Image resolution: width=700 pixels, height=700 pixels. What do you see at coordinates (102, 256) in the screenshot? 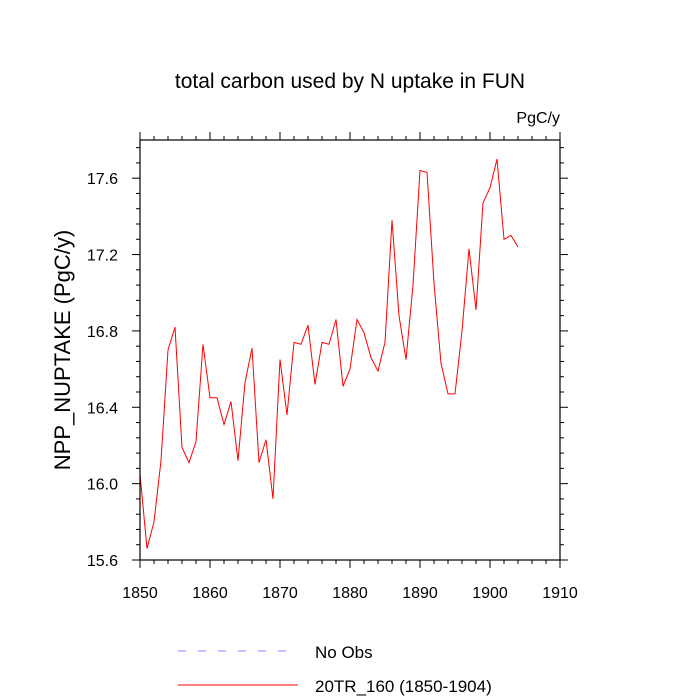
I see `y-tick-label: 17.2` at bounding box center [102, 256].